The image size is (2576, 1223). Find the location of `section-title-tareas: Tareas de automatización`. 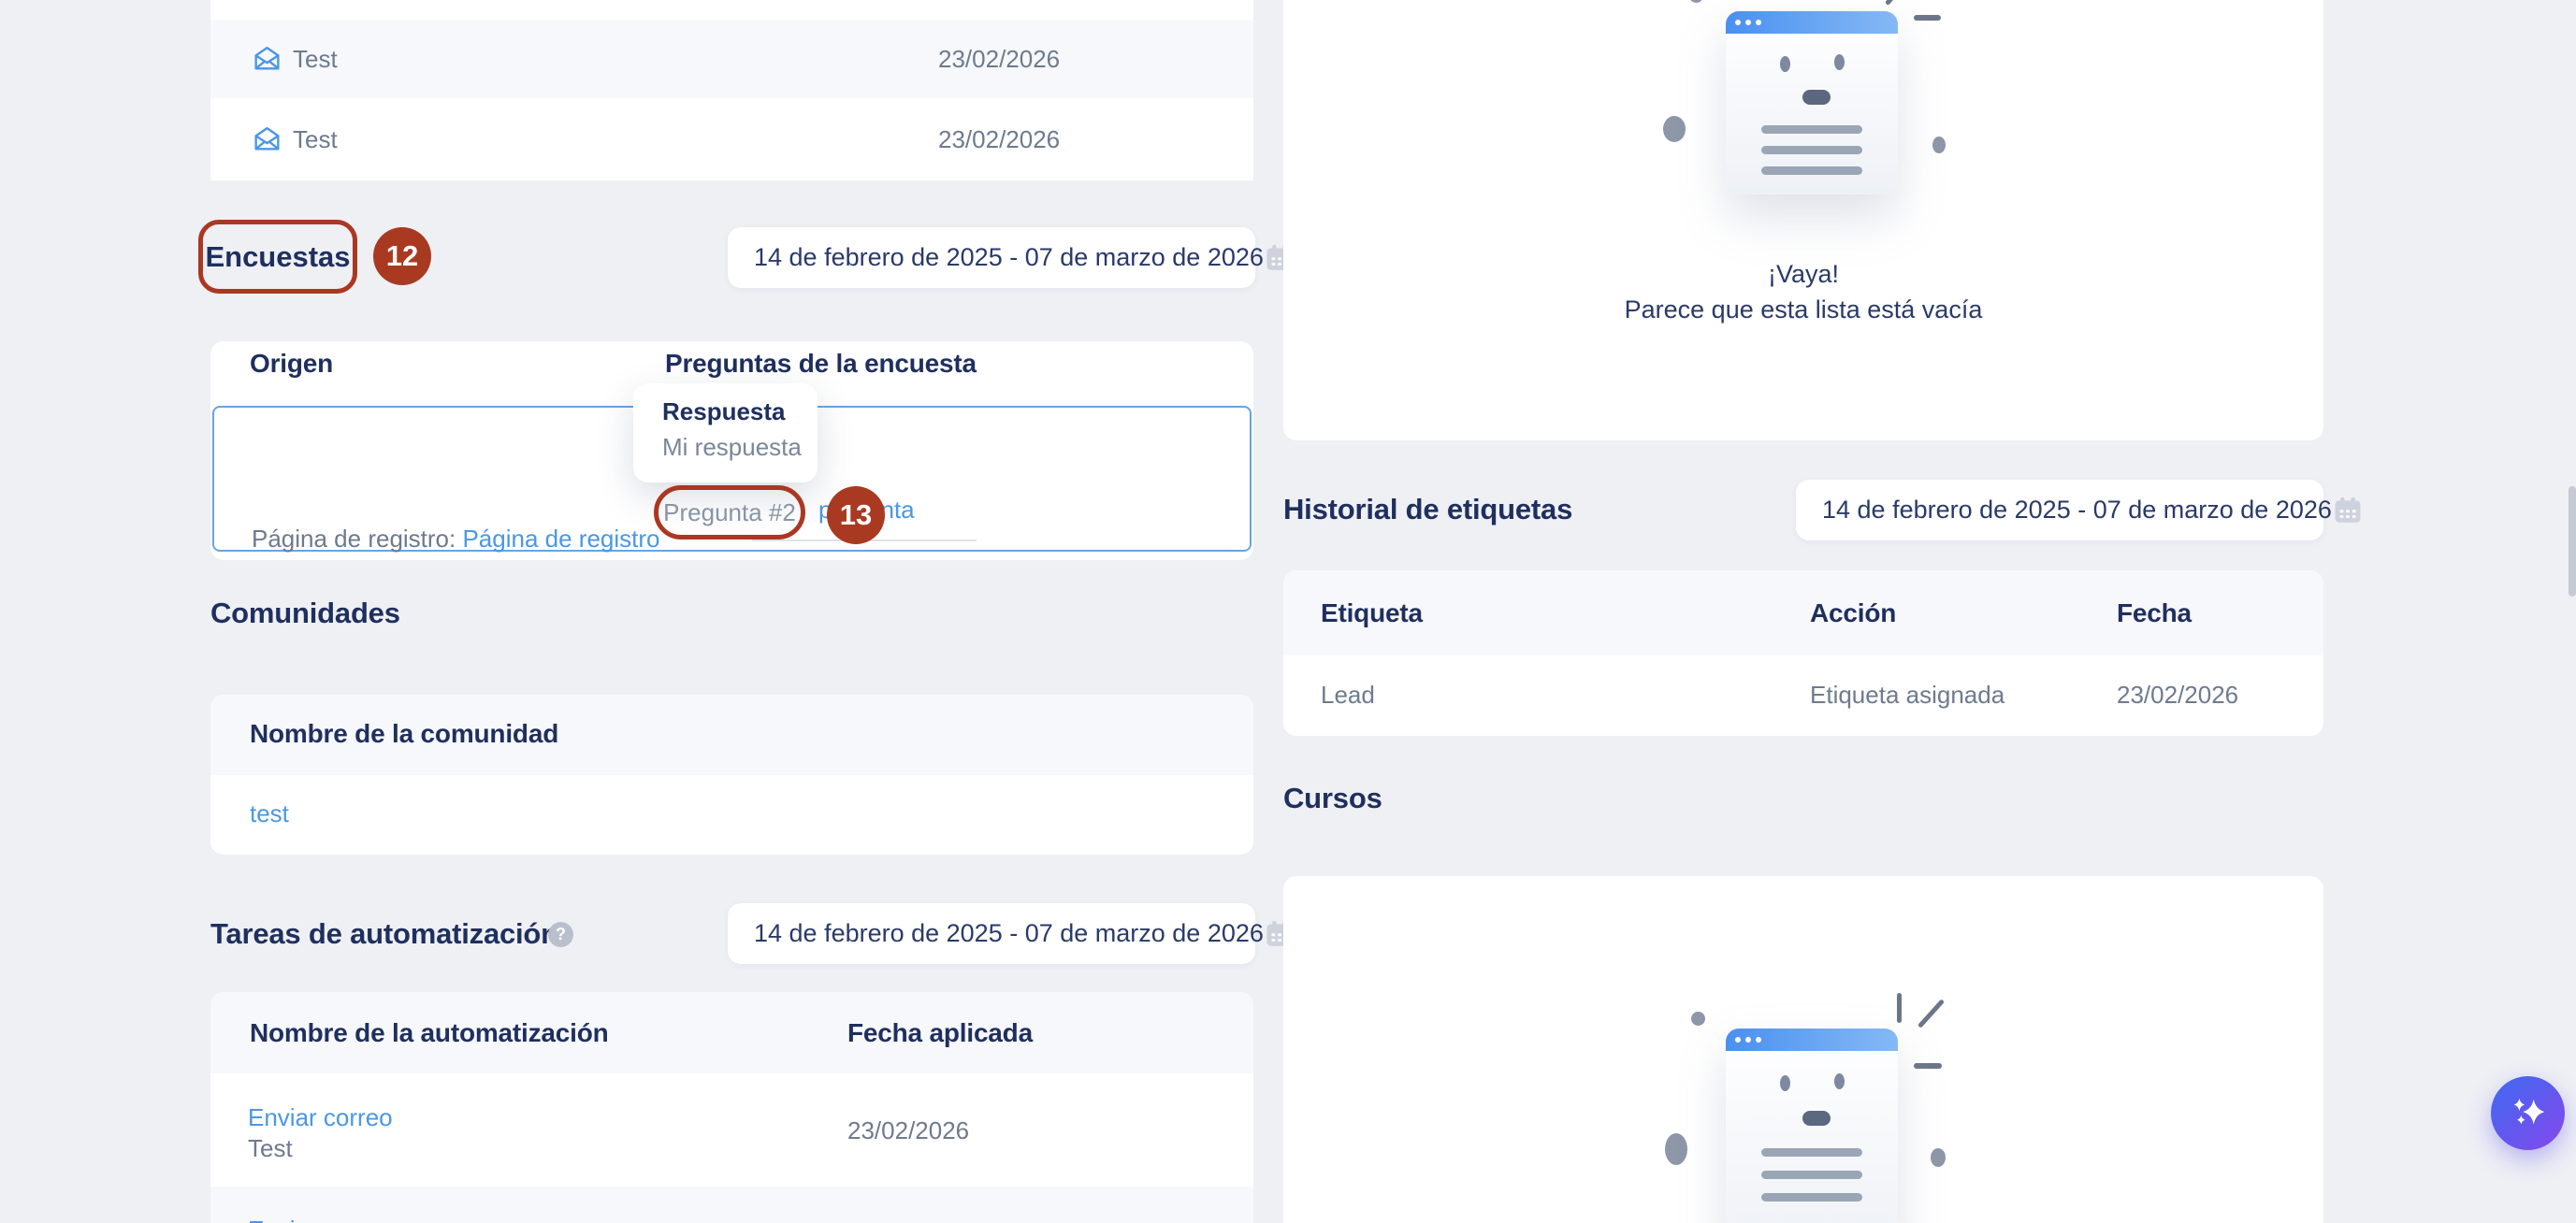

section-title-tareas: Tareas de automatización is located at coordinates (384, 933).